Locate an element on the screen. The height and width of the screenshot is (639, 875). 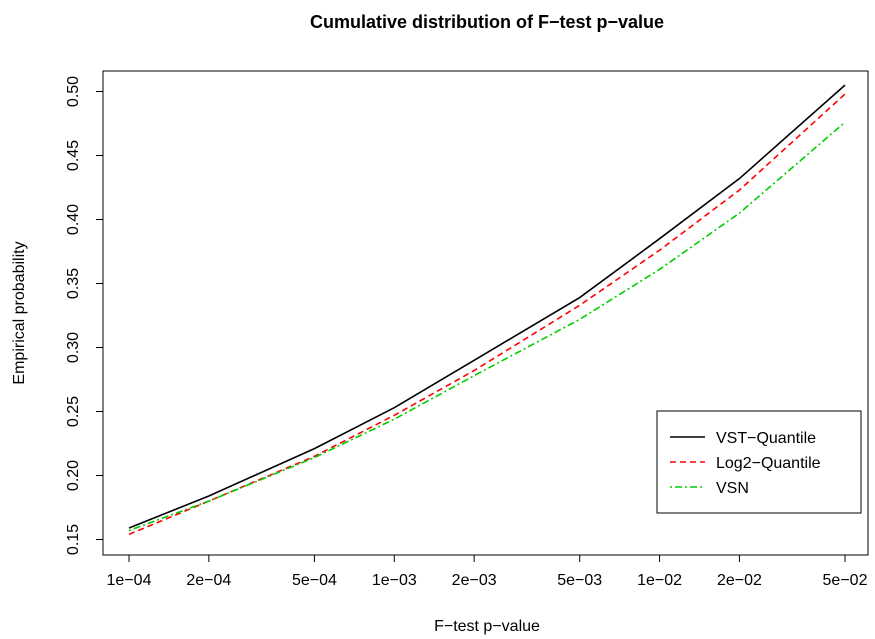
y-tick-label: 0.25 is located at coordinates (73, 411).